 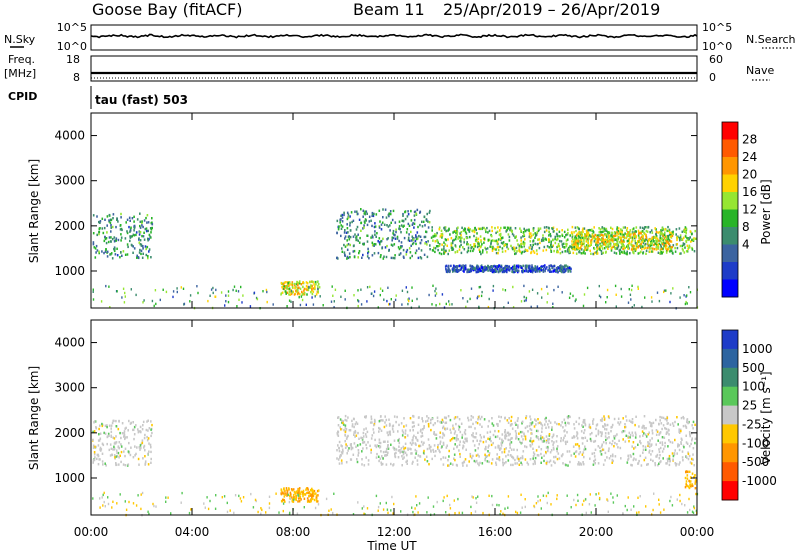 I want to click on colorbar-segment, so click(x=730, y=415).